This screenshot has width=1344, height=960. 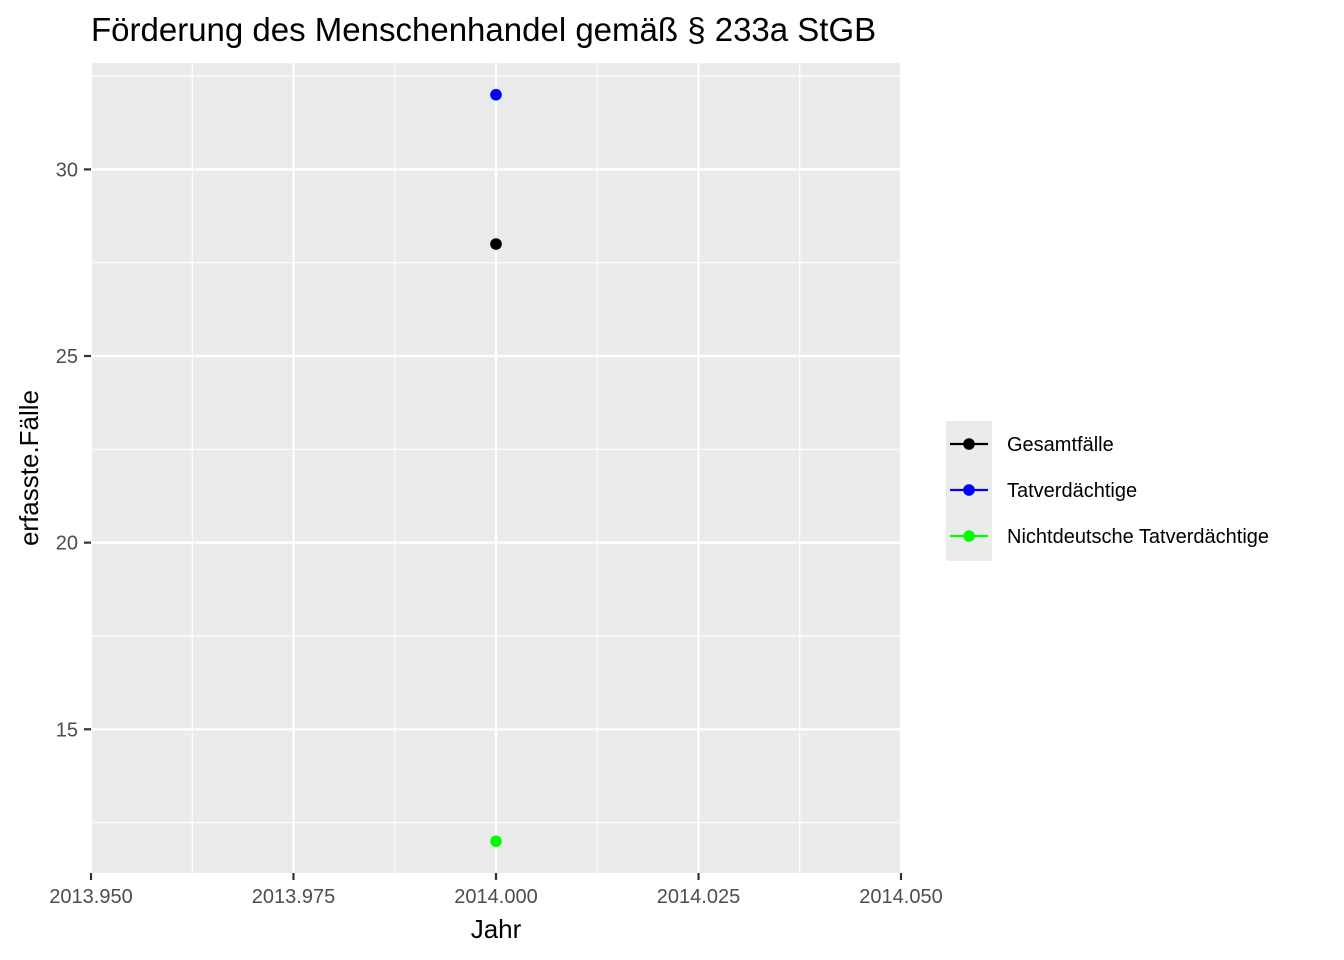 I want to click on x-tick-label: 2014.000, so click(x=495, y=897).